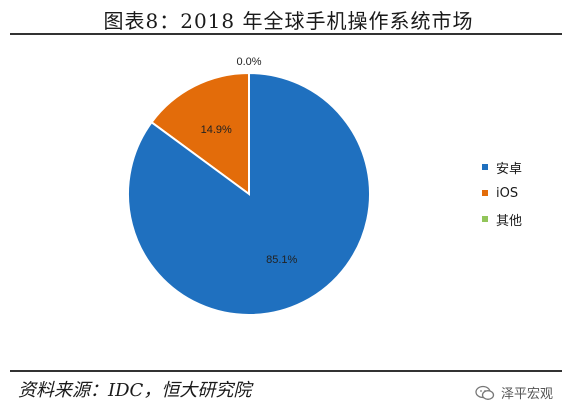  What do you see at coordinates (248, 62) in the screenshot?
I see `data-label-other: 0.0%` at bounding box center [248, 62].